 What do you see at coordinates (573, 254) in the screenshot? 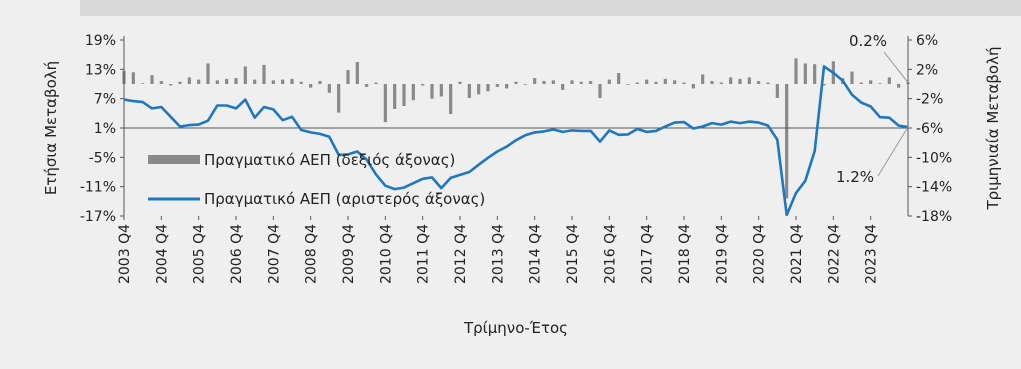
I see `x-tick-label: 2015 Q4` at bounding box center [573, 254].